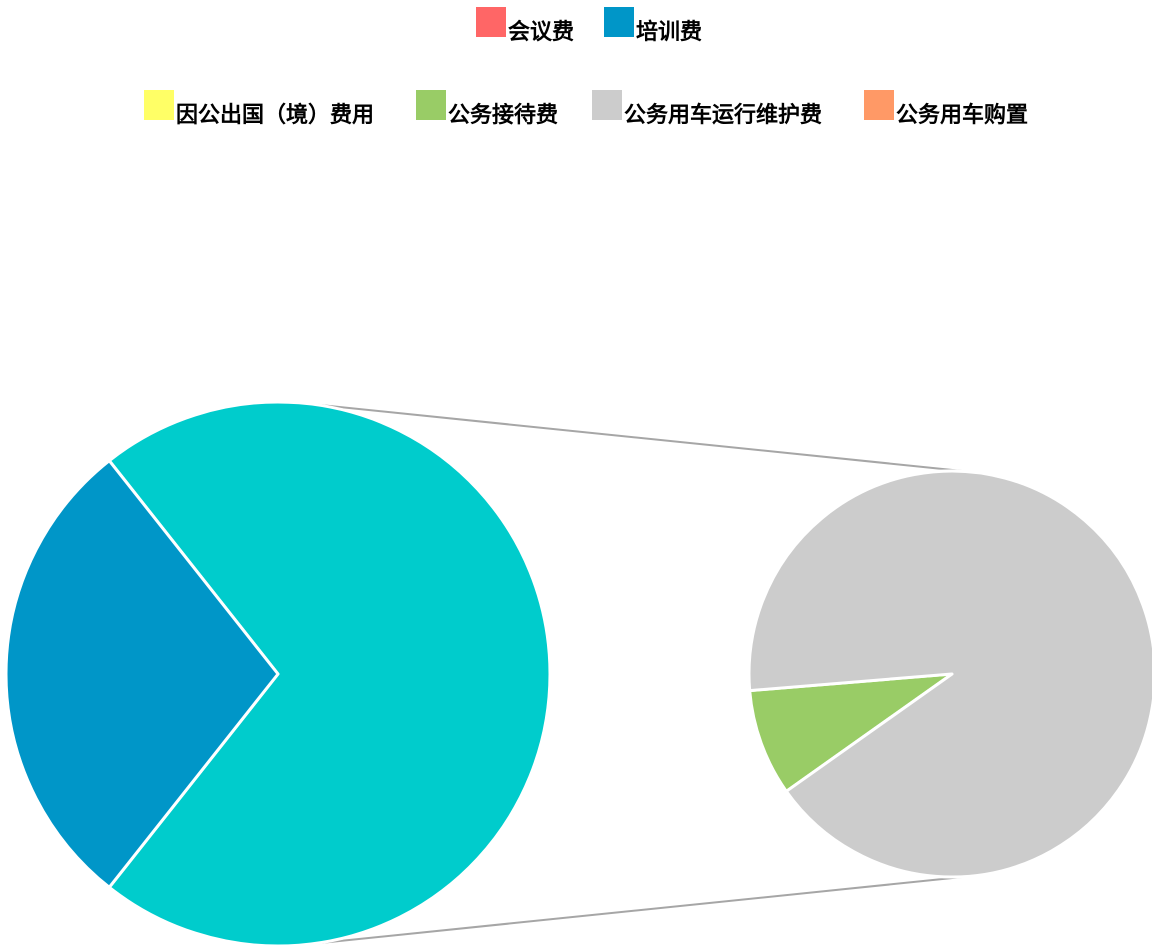 This screenshot has width=1152, height=951. What do you see at coordinates (541, 32) in the screenshot?
I see `legend-label-0: 会议费` at bounding box center [541, 32].